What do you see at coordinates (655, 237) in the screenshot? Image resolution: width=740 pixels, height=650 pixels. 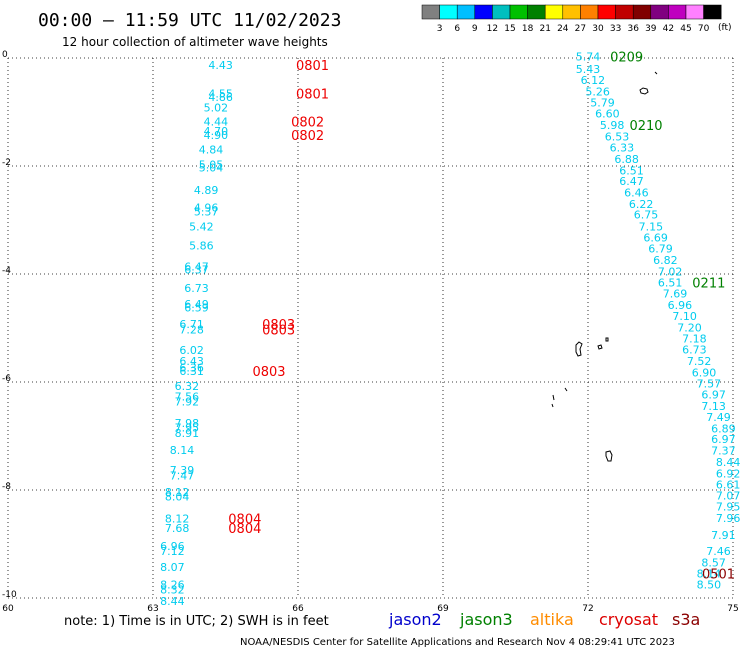 I see `wave-height-value: 6.69` at bounding box center [655, 237].